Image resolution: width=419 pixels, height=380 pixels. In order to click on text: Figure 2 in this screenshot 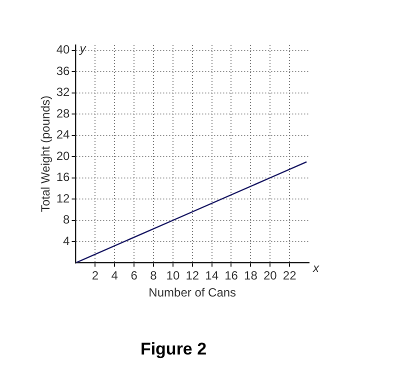, I will do `click(173, 348)`.